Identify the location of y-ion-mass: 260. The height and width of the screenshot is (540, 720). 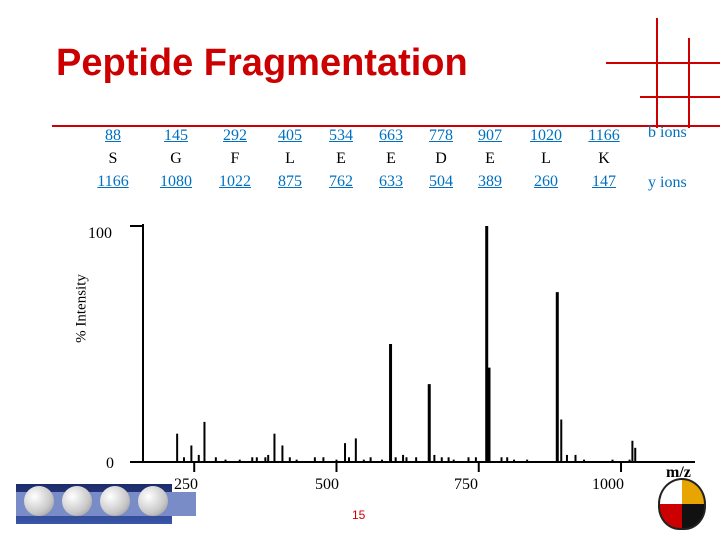
(546, 181).